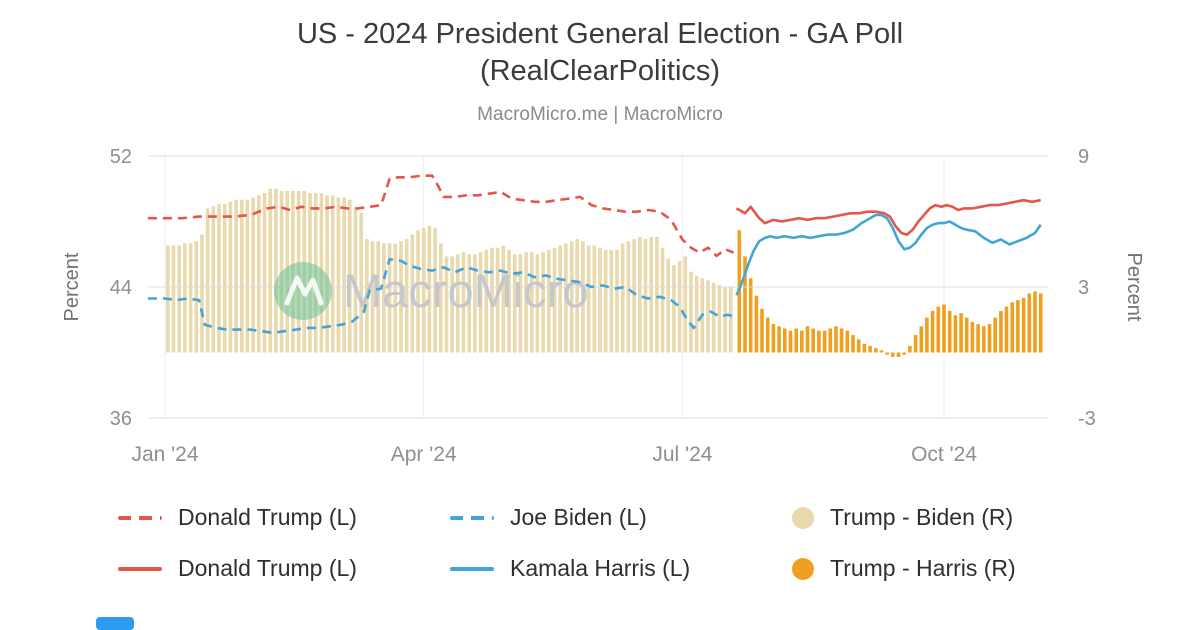  I want to click on y-right-axis-title: Percent, so click(1134, 287).